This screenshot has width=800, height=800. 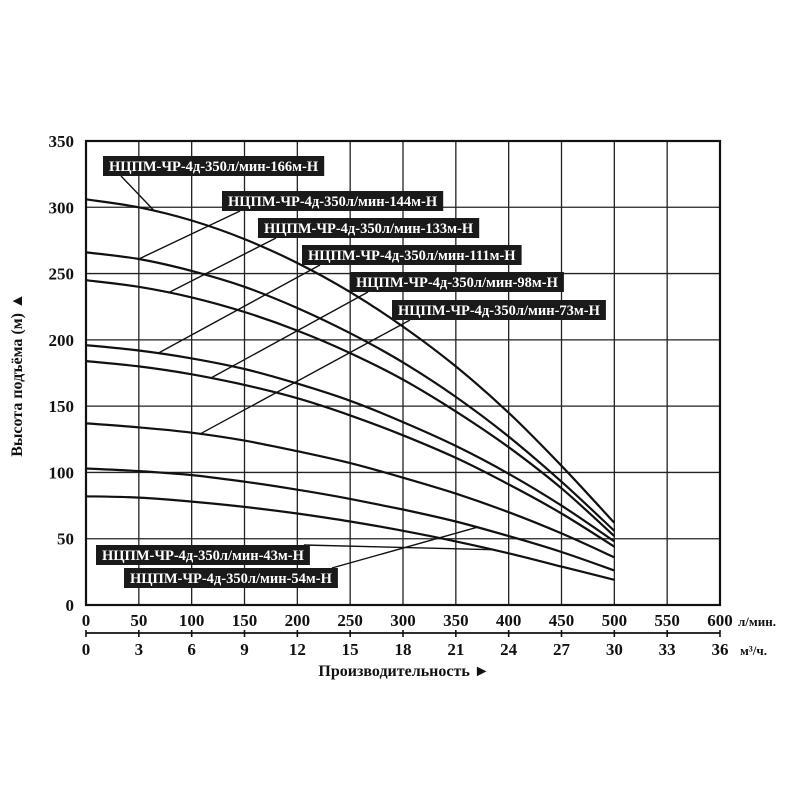 I want to click on x-tick-label-primary: 550, so click(x=667, y=620).